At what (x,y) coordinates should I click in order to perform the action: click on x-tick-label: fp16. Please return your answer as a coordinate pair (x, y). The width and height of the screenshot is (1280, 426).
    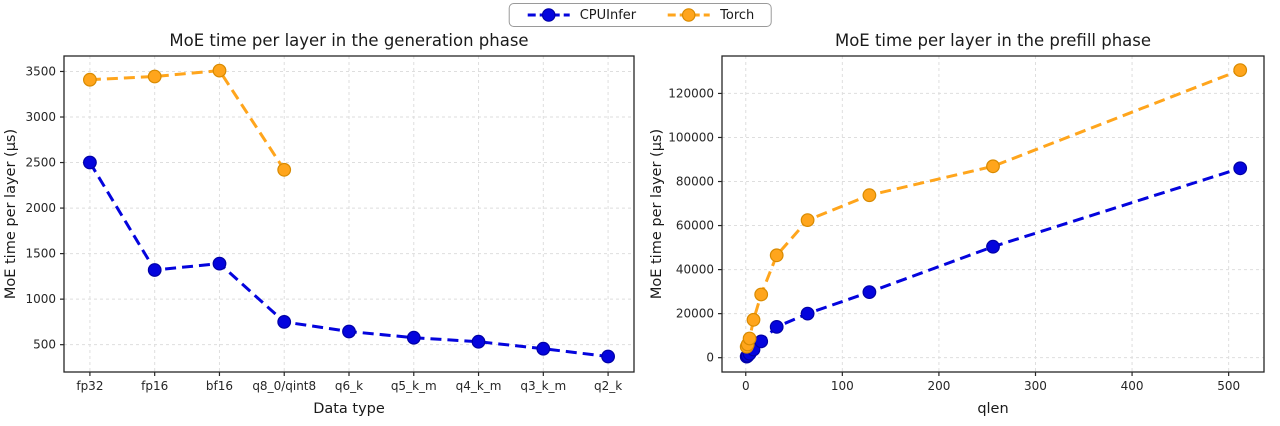
    Looking at the image, I should click on (154, 386).